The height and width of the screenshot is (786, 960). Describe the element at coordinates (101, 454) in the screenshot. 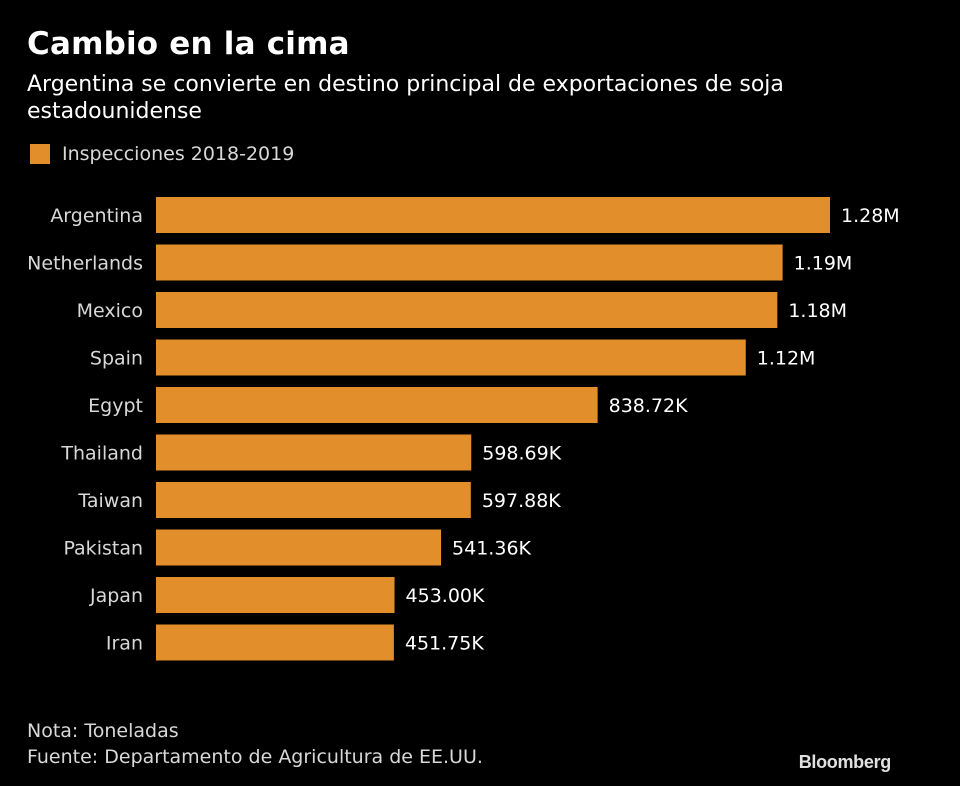

I see `category-label: Thailand` at that location.